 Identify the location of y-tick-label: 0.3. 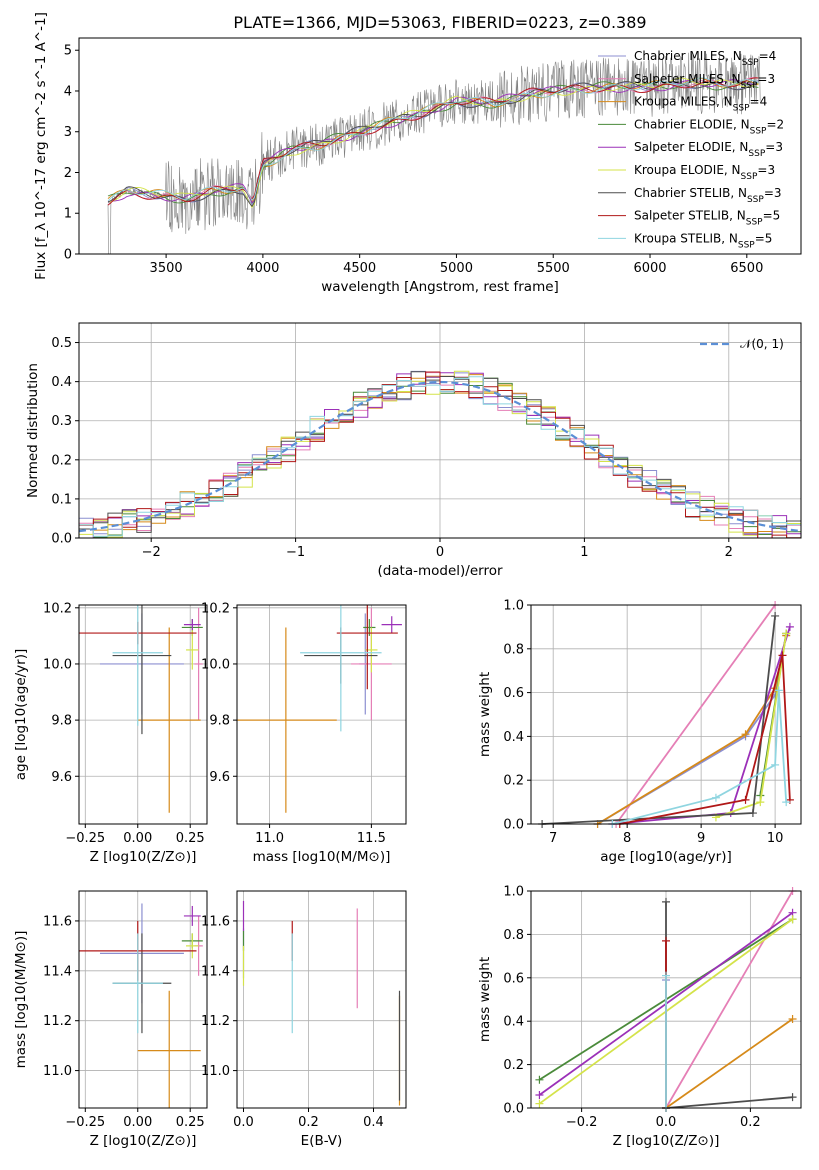
(61, 421).